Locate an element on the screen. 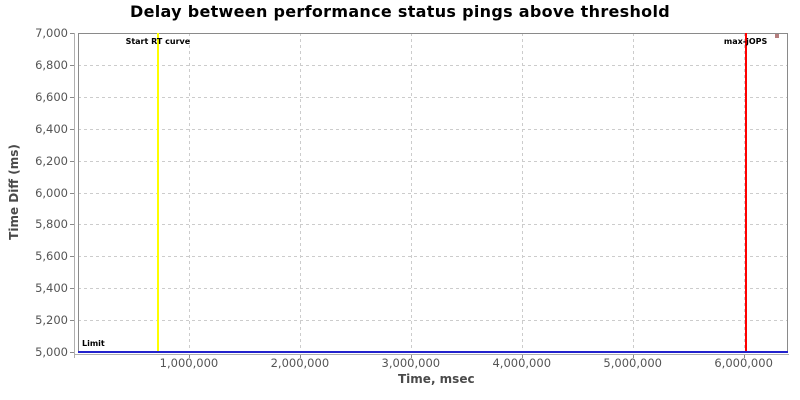 This screenshot has height=400, width=800. x-tick-label: 4,000,000 is located at coordinates (522, 363).